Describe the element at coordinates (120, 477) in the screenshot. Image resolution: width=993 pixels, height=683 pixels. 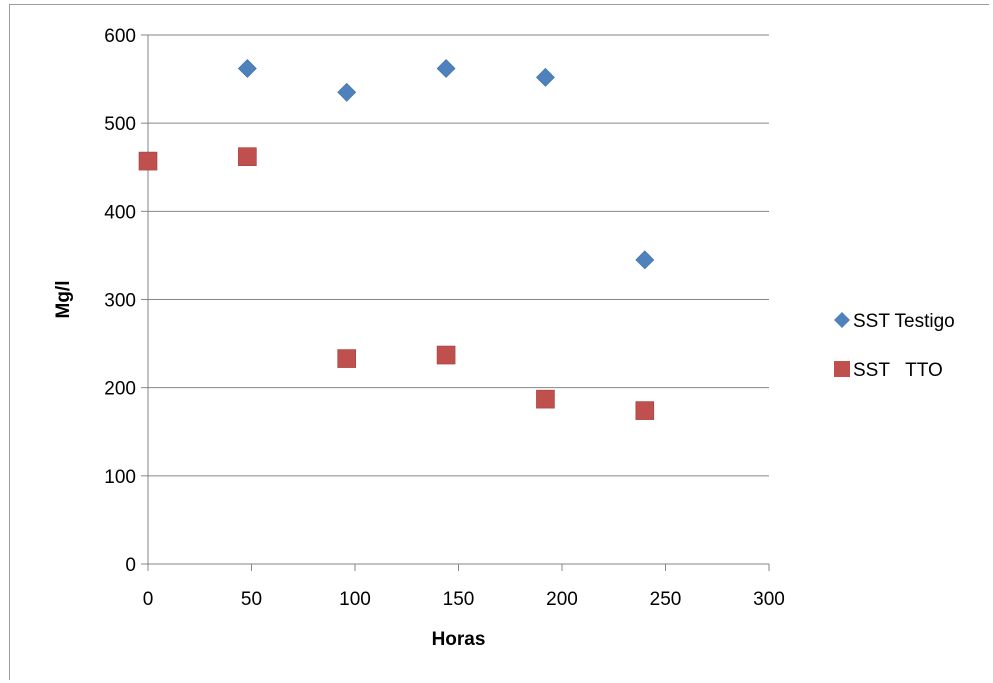
I see `y-tick-label: 100` at that location.